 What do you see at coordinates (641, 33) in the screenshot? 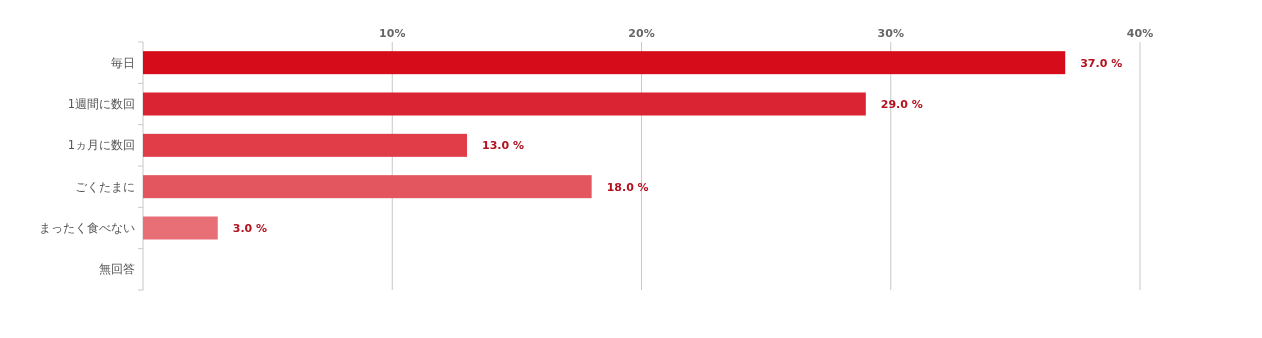
I see `x-tick-label: 20%` at bounding box center [641, 33].